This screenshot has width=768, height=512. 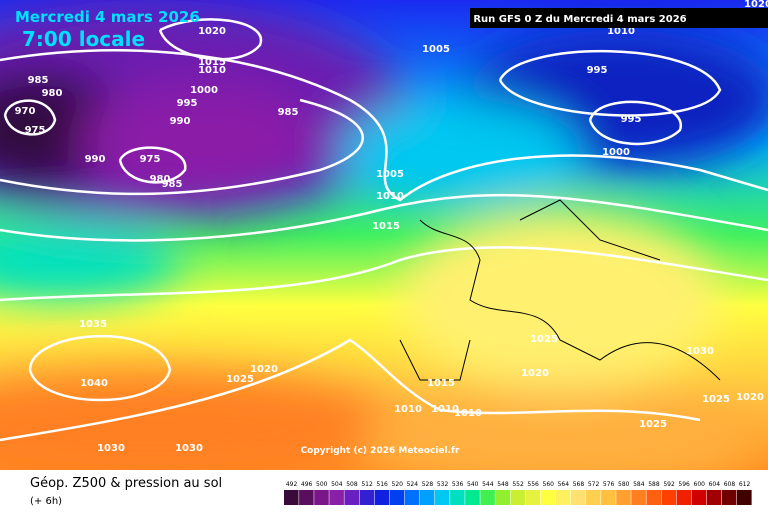 What do you see at coordinates (398, 484) in the screenshot?
I see `colorbar-label: 520` at bounding box center [398, 484].